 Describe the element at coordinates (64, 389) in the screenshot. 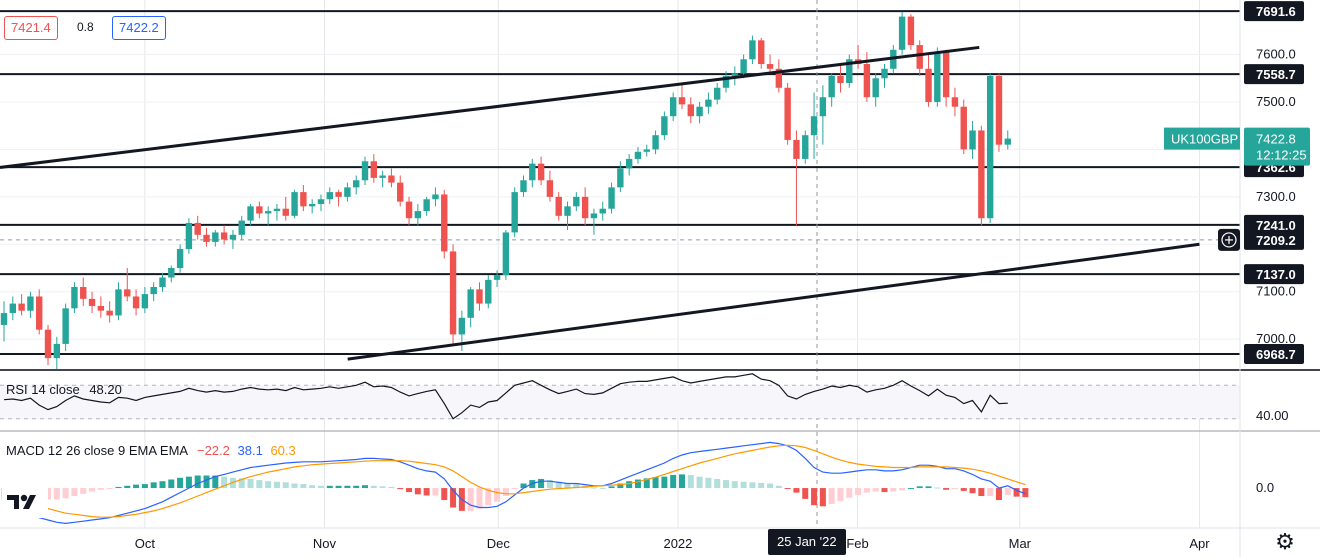

I see `rsi-legend: RSI 14 close 48.20` at that location.